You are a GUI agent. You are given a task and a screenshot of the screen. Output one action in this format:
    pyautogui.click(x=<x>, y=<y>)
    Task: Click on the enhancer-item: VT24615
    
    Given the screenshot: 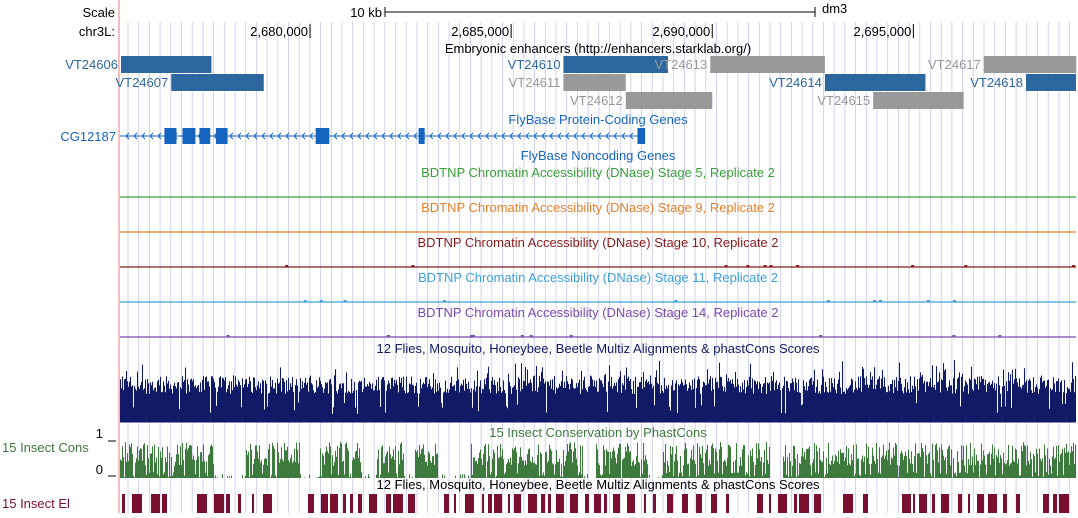 What is the action you would take?
    pyautogui.click(x=890, y=100)
    